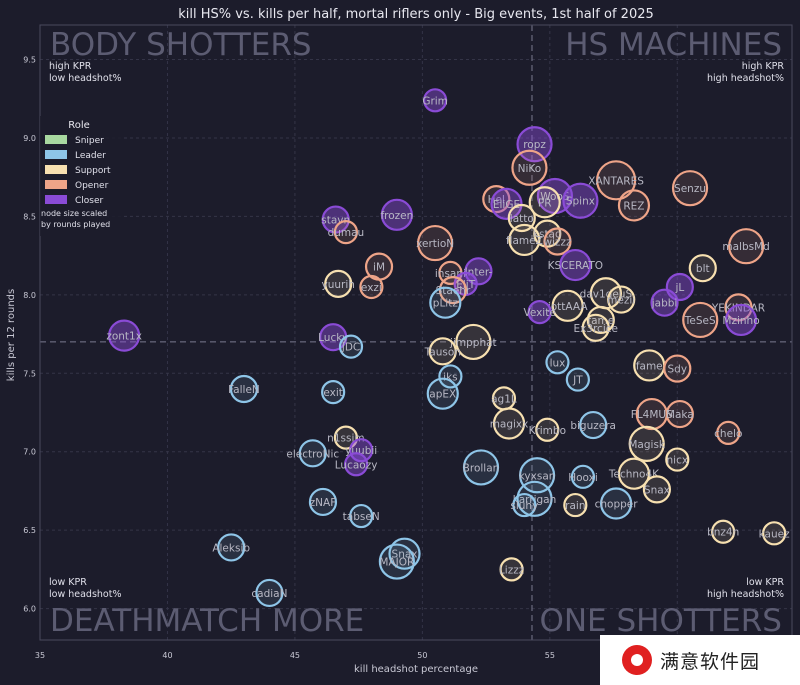 Image resolution: width=800 pixels, height=685 pixels. I want to click on data-point-label: siuhy, so click(524, 506).